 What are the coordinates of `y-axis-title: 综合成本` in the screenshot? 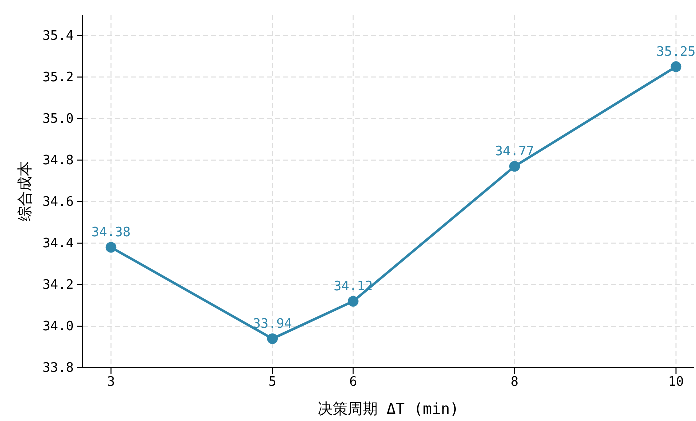 It's located at (25, 192).